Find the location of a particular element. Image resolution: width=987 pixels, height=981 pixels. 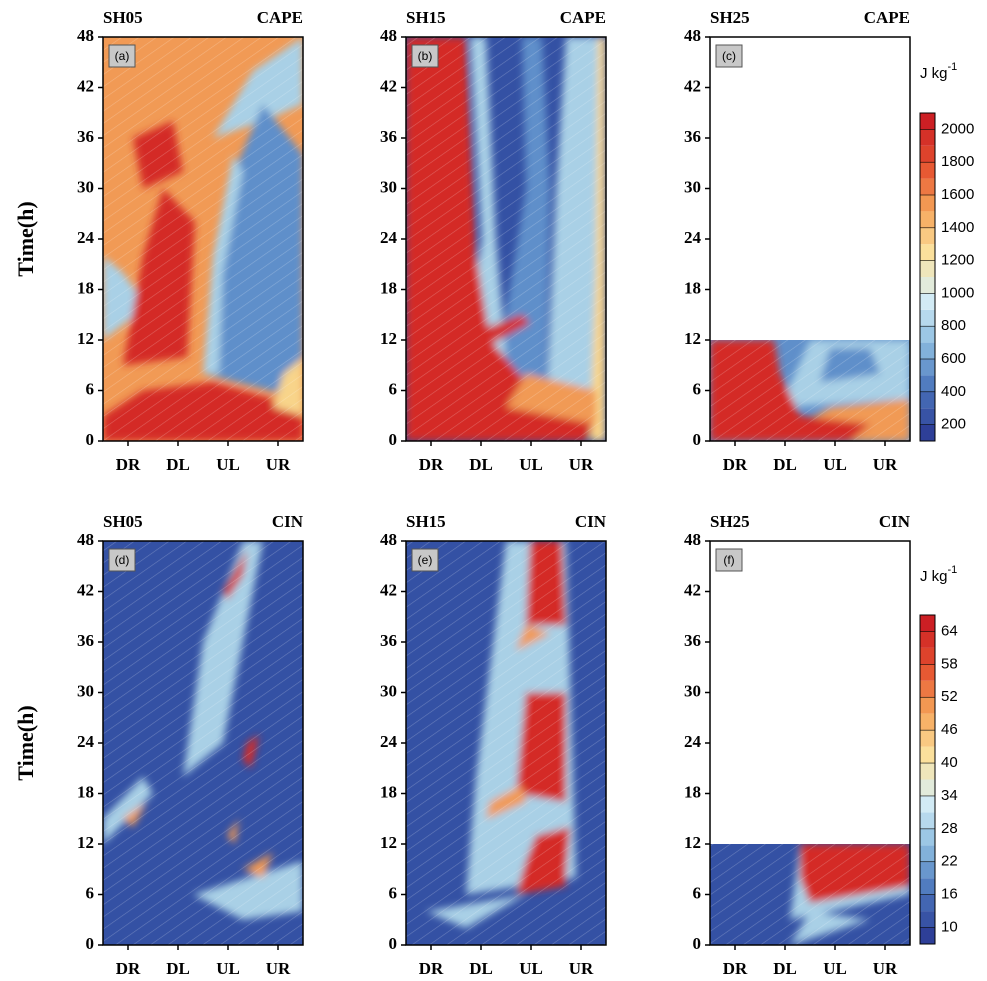

colorbar-label: 10 is located at coordinates (949, 927).